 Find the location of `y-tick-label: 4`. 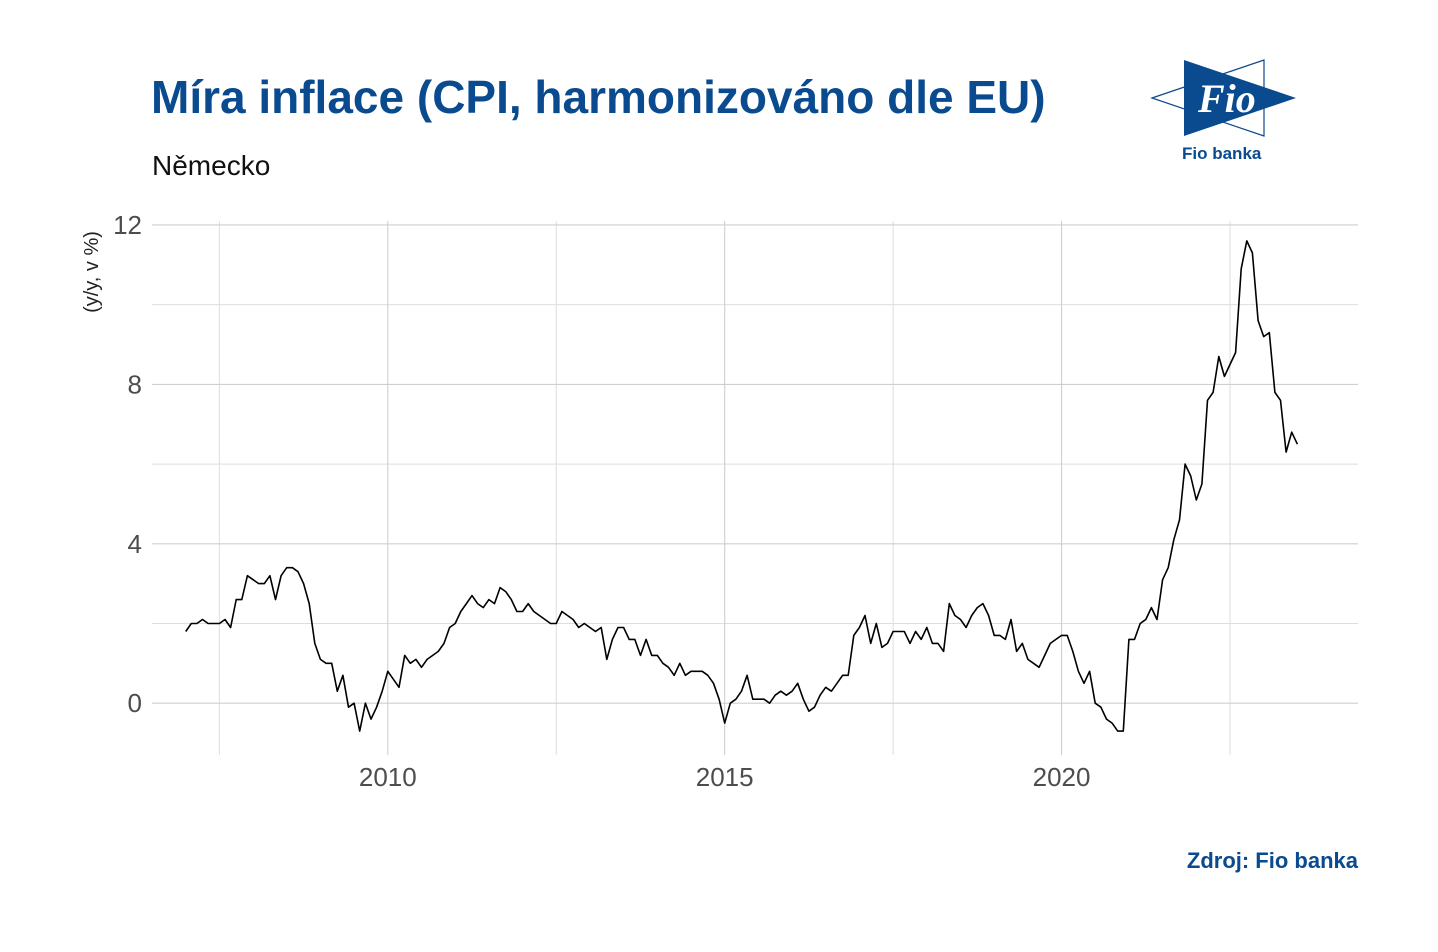

y-tick-label: 4 is located at coordinates (135, 544).